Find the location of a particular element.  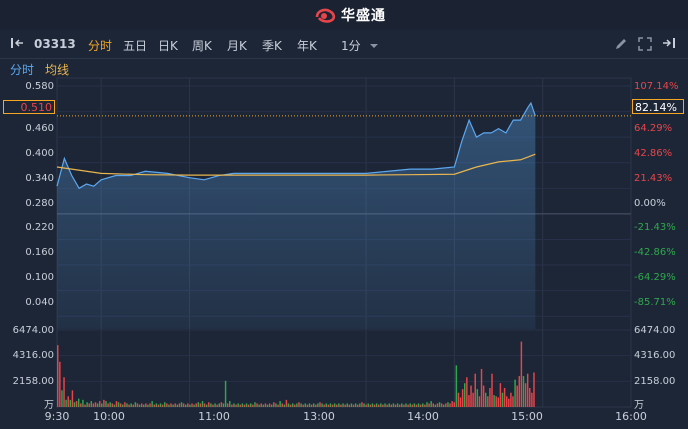

expand-panel-icon is located at coordinates (668, 44).